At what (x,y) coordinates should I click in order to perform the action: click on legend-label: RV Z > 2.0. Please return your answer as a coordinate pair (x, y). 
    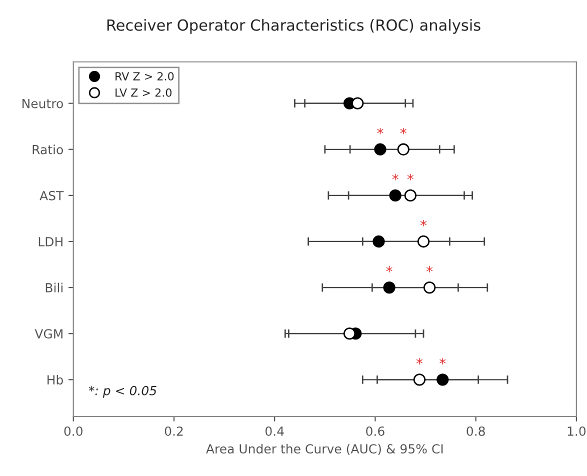
    Looking at the image, I should click on (145, 76).